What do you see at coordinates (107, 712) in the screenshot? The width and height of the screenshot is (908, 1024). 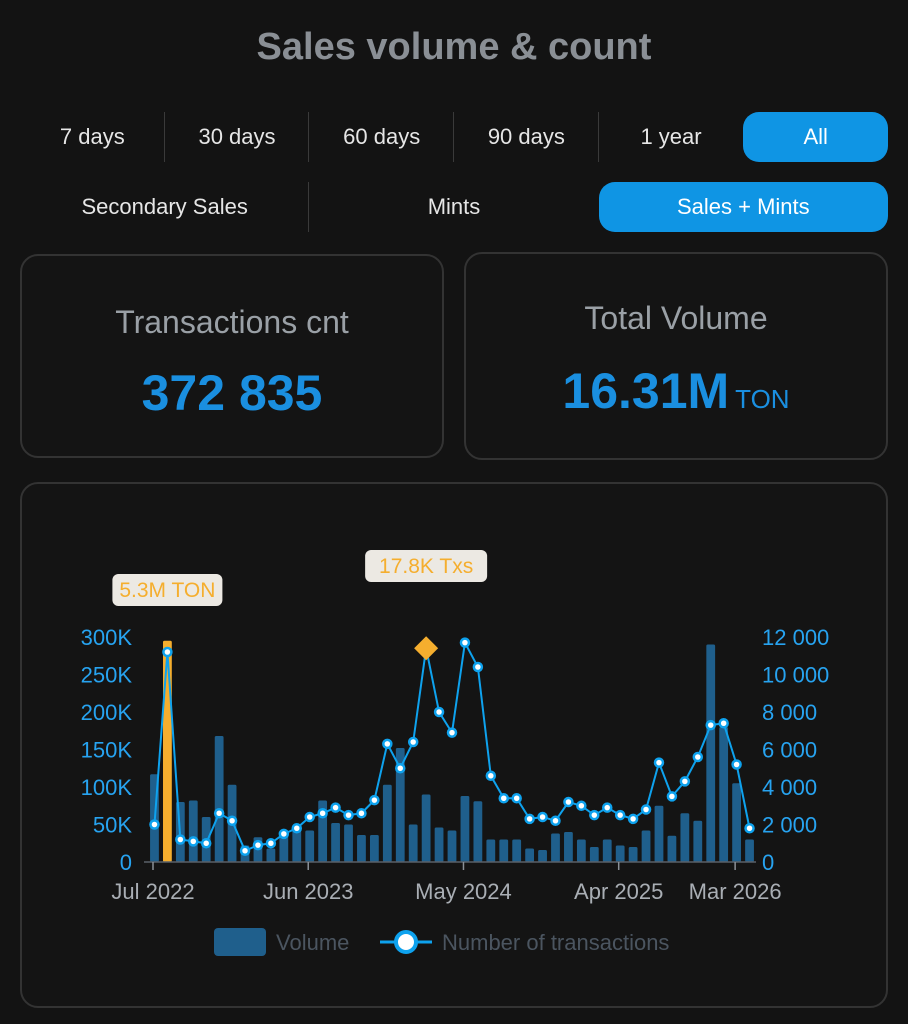 I see `y-left-tick-label: 200K` at bounding box center [107, 712].